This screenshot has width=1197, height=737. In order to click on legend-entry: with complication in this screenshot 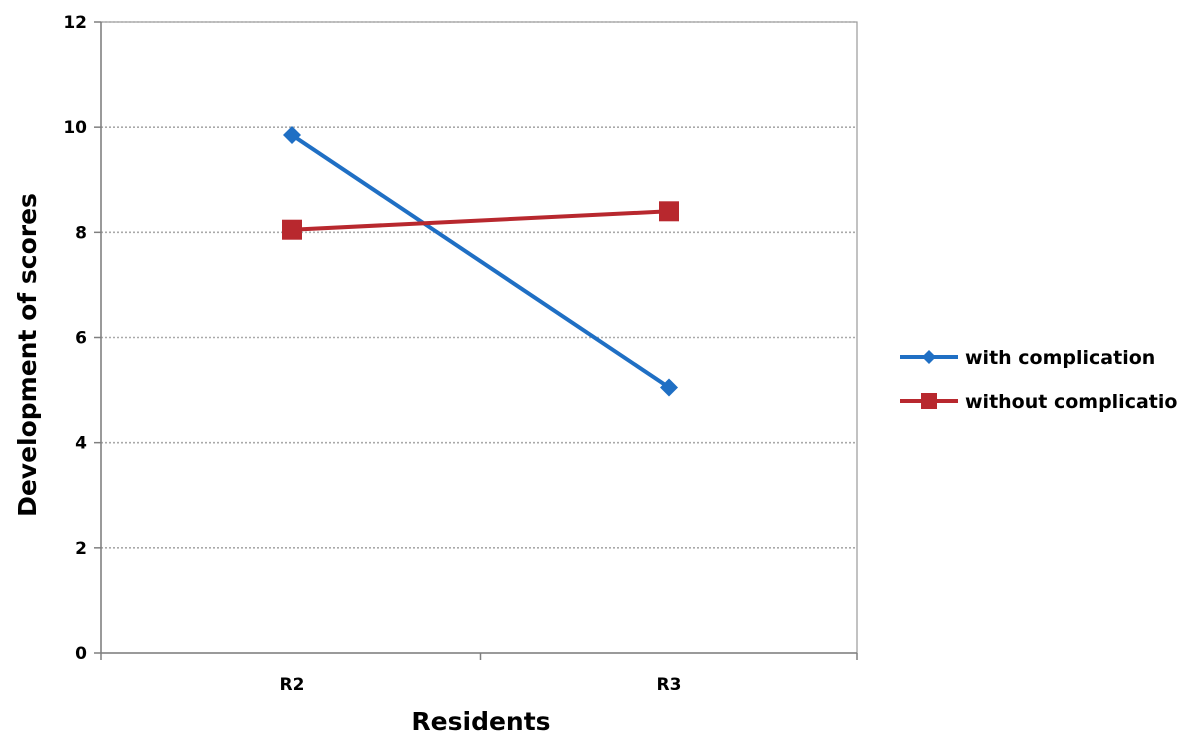, I will do `click(1027, 358)`.